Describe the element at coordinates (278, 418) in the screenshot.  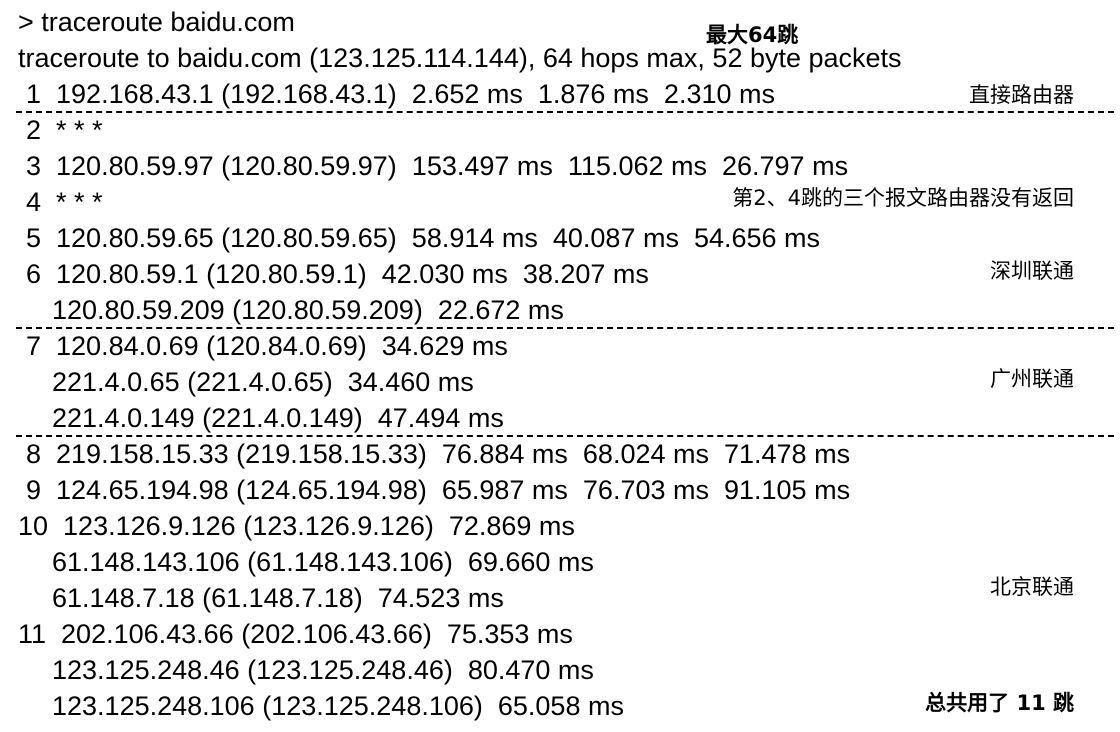
I see `hop-row-continuation: 221.4.0.149 (221.4.0.149) 47.494 ms` at that location.